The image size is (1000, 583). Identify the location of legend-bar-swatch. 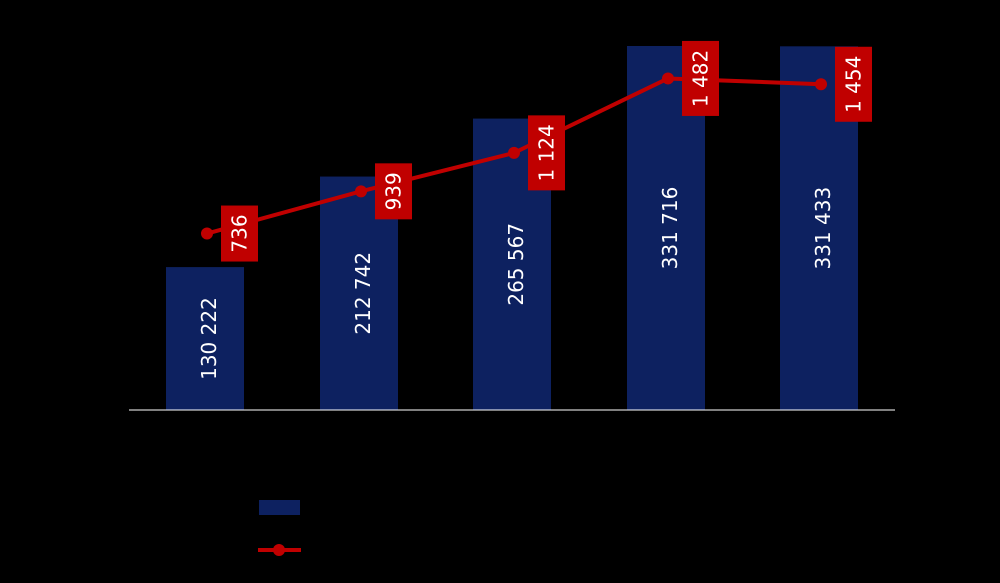
(279, 507).